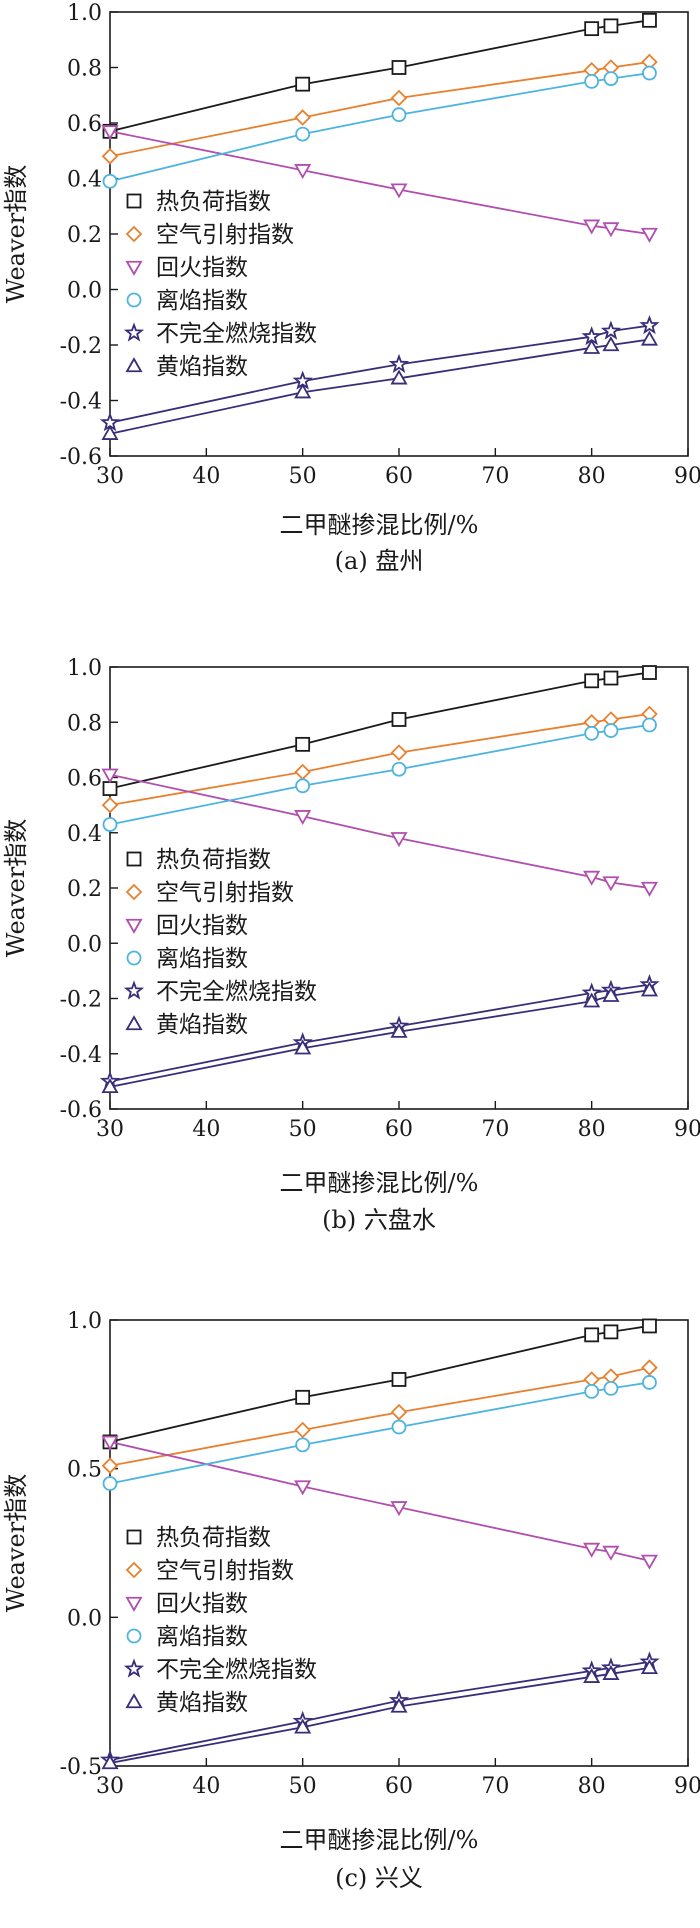 This screenshot has width=700, height=1928. I want to click on y-tick-label: 0.6, so click(84, 124).